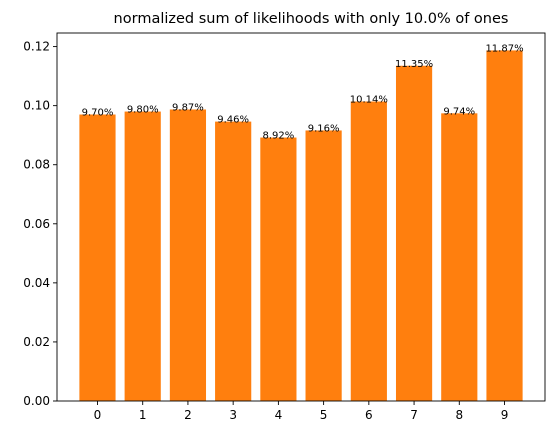 The width and height of the screenshot is (556, 439). Describe the element at coordinates (414, 64) in the screenshot. I see `data-label-7: 11.35%` at that location.